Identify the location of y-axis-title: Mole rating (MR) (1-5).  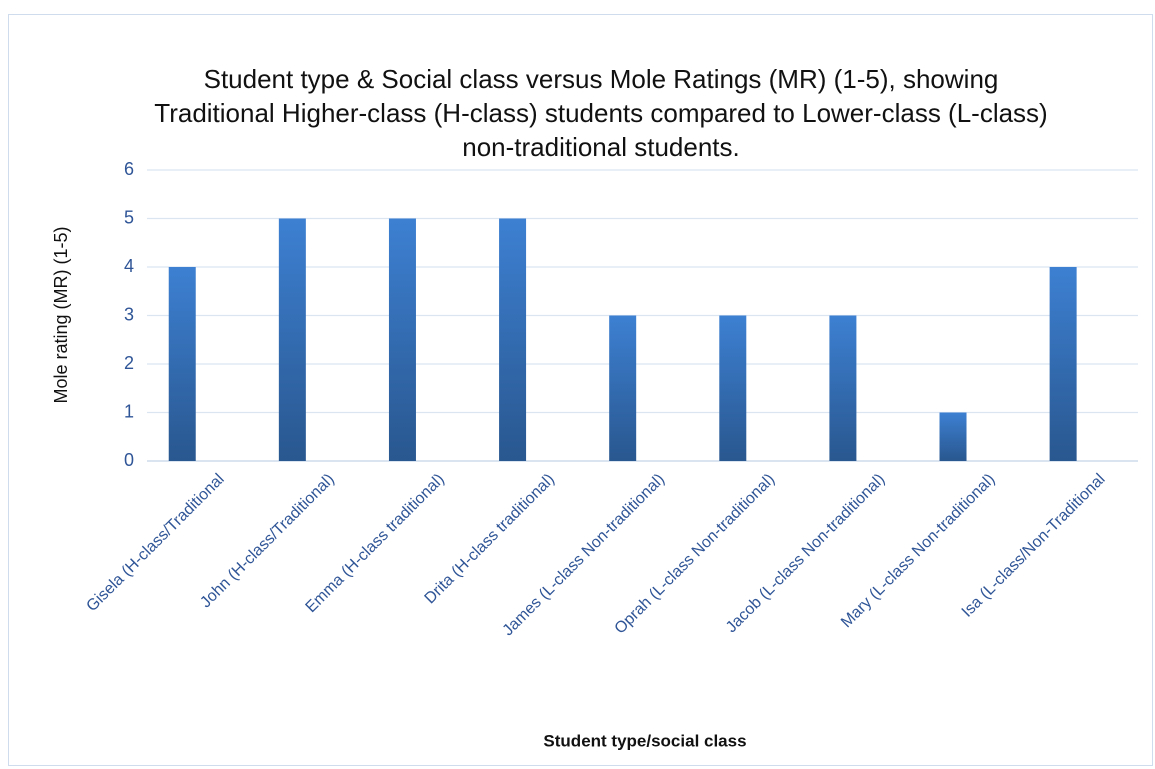
(61, 314).